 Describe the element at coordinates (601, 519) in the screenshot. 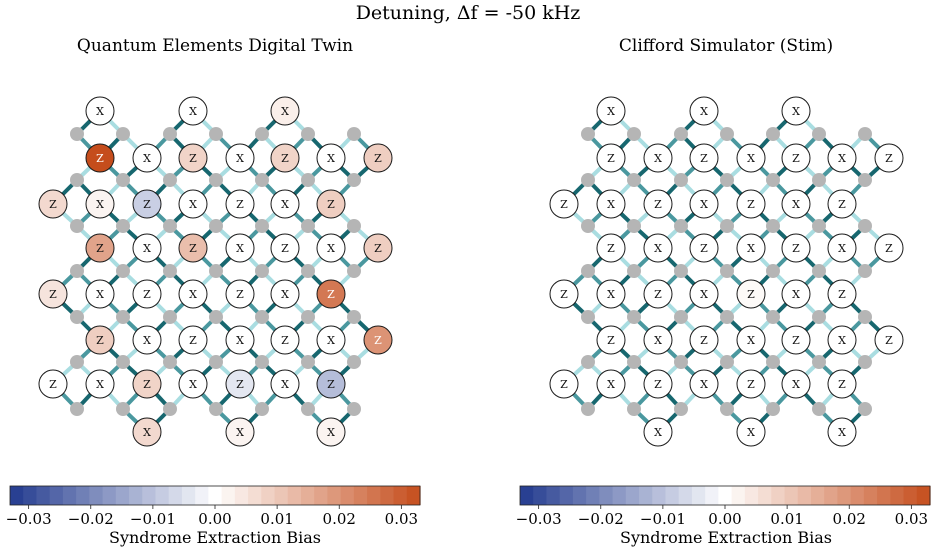

I see `colorbar-tick-label: −0.02` at that location.